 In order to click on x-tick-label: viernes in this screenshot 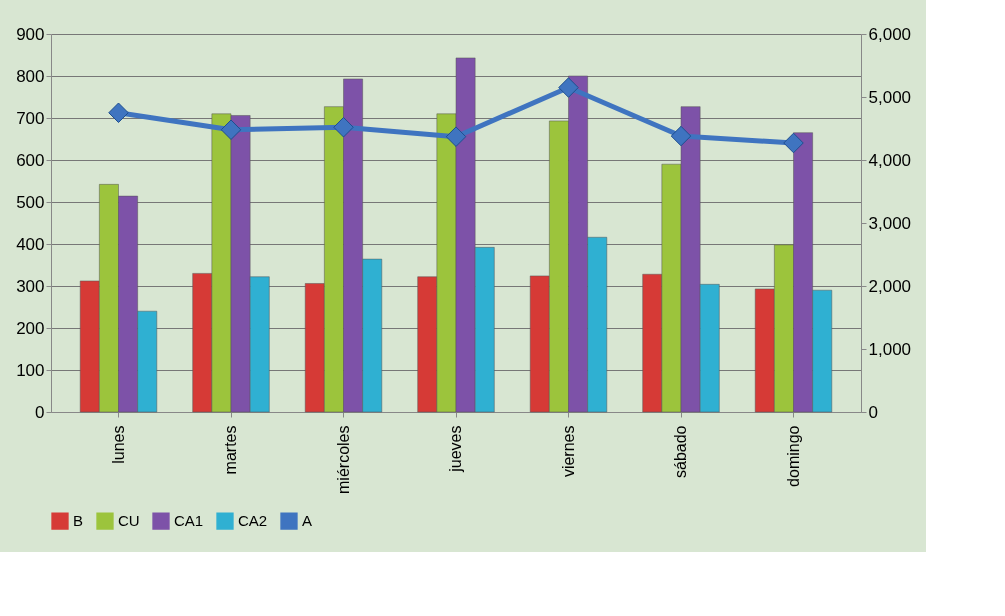, I will do `click(568, 451)`.